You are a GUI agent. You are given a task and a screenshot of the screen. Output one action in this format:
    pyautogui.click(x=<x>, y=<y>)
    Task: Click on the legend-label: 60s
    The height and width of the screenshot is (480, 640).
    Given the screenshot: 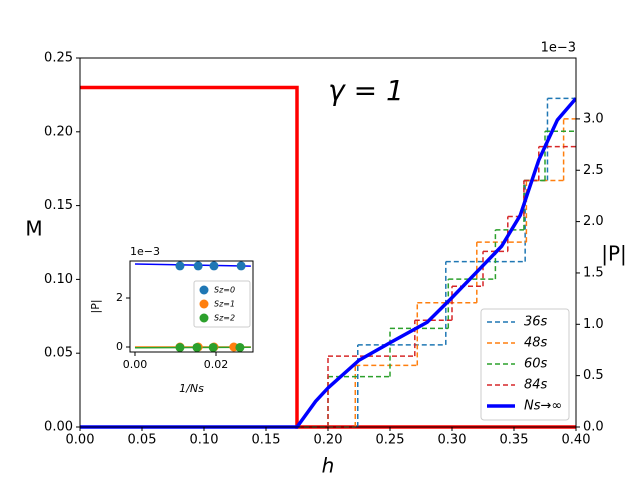 What is the action you would take?
    pyautogui.click(x=536, y=364)
    